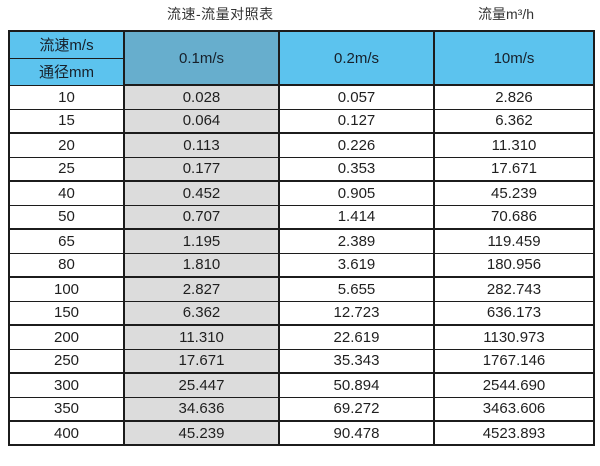 This screenshot has height=466, width=600. What do you see at coordinates (201, 58) in the screenshot?
I see `column-header-0-1ms: 0.1m/s` at bounding box center [201, 58].